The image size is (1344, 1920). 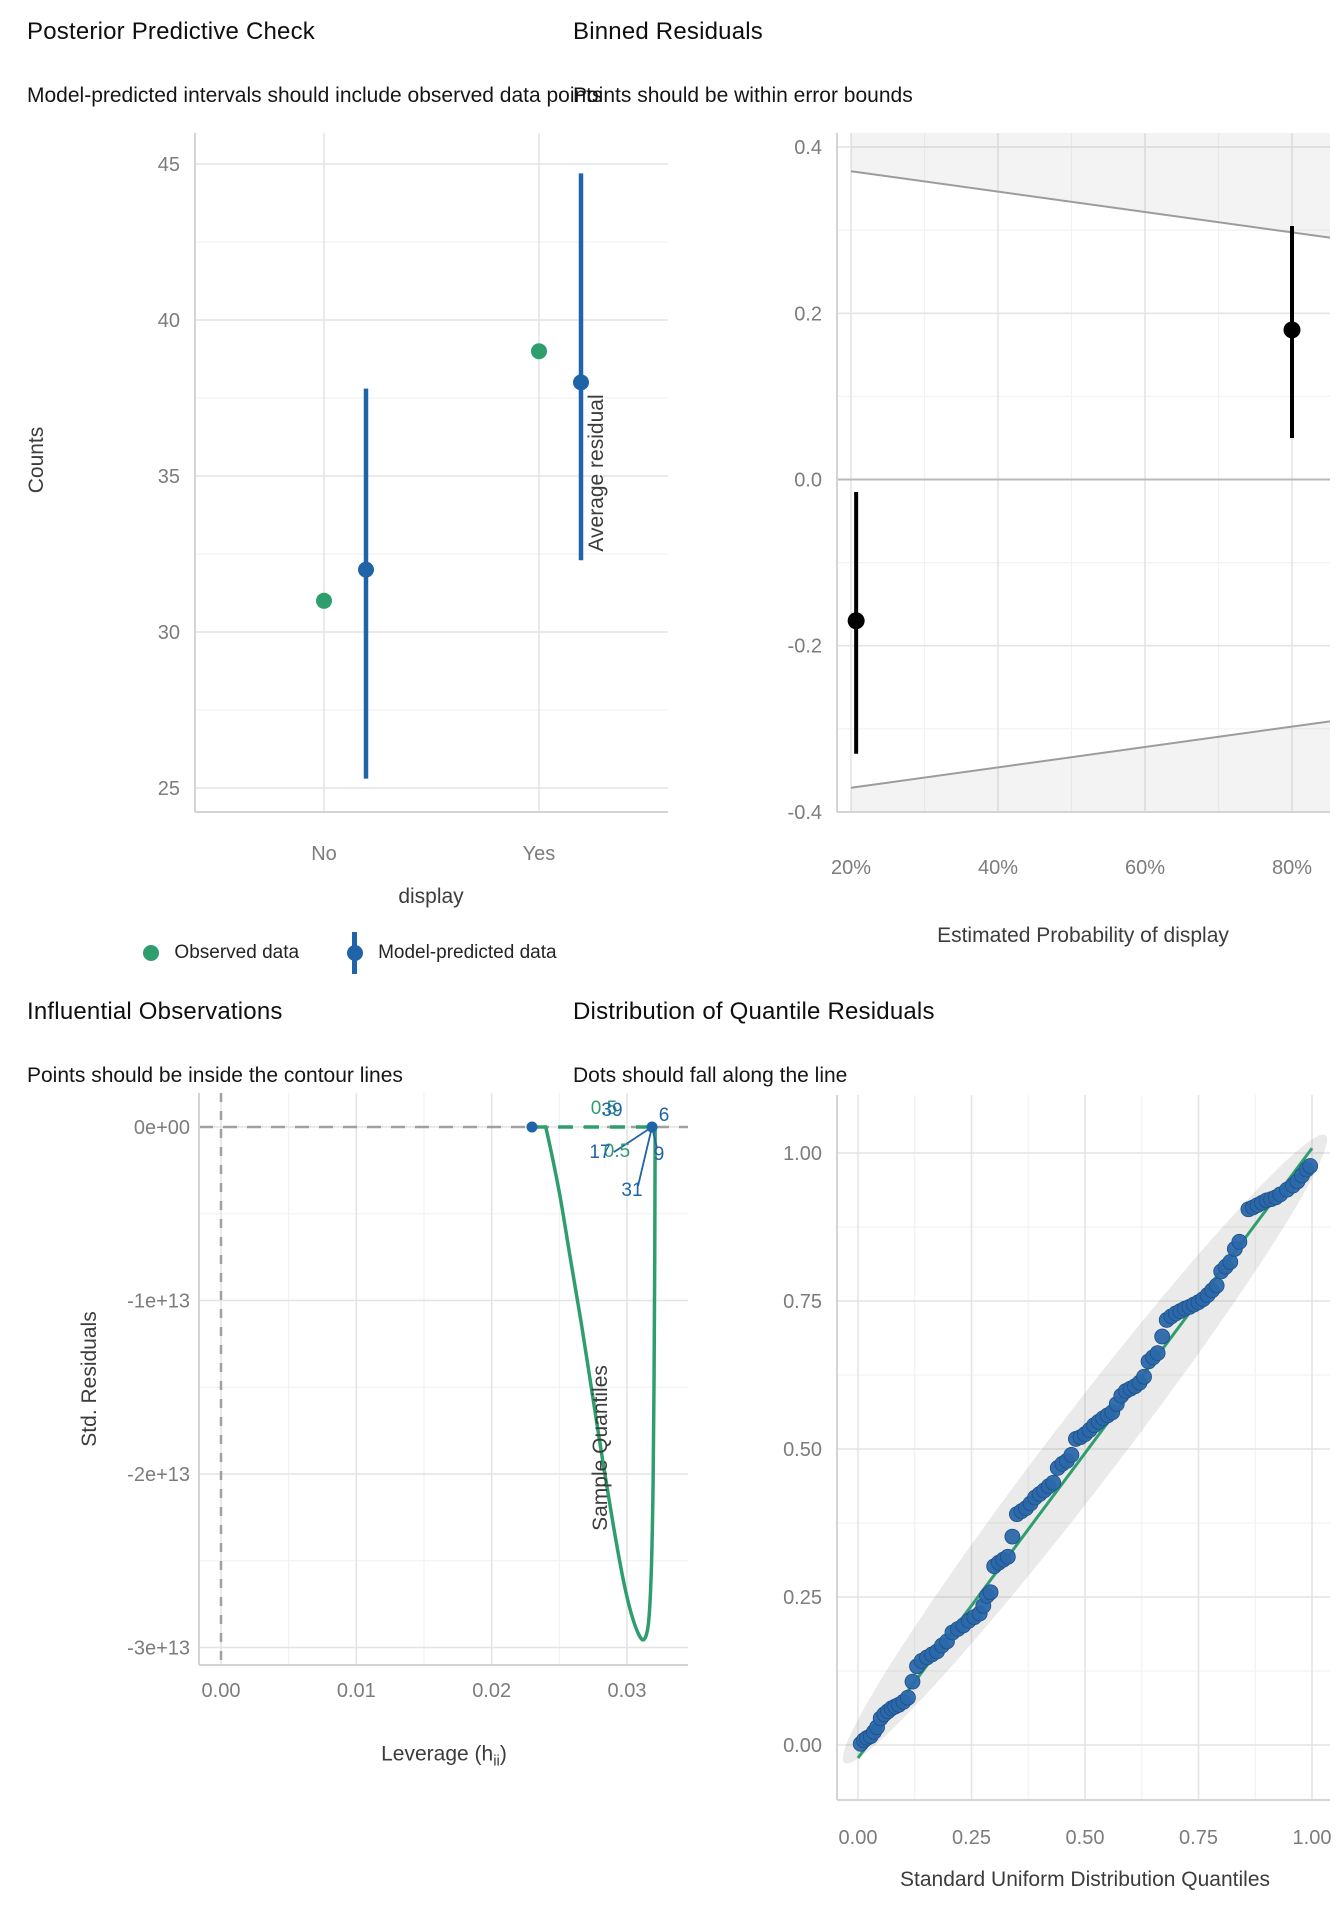 I want to click on binned-y-axis-title: Average residual, so click(x=596, y=473).